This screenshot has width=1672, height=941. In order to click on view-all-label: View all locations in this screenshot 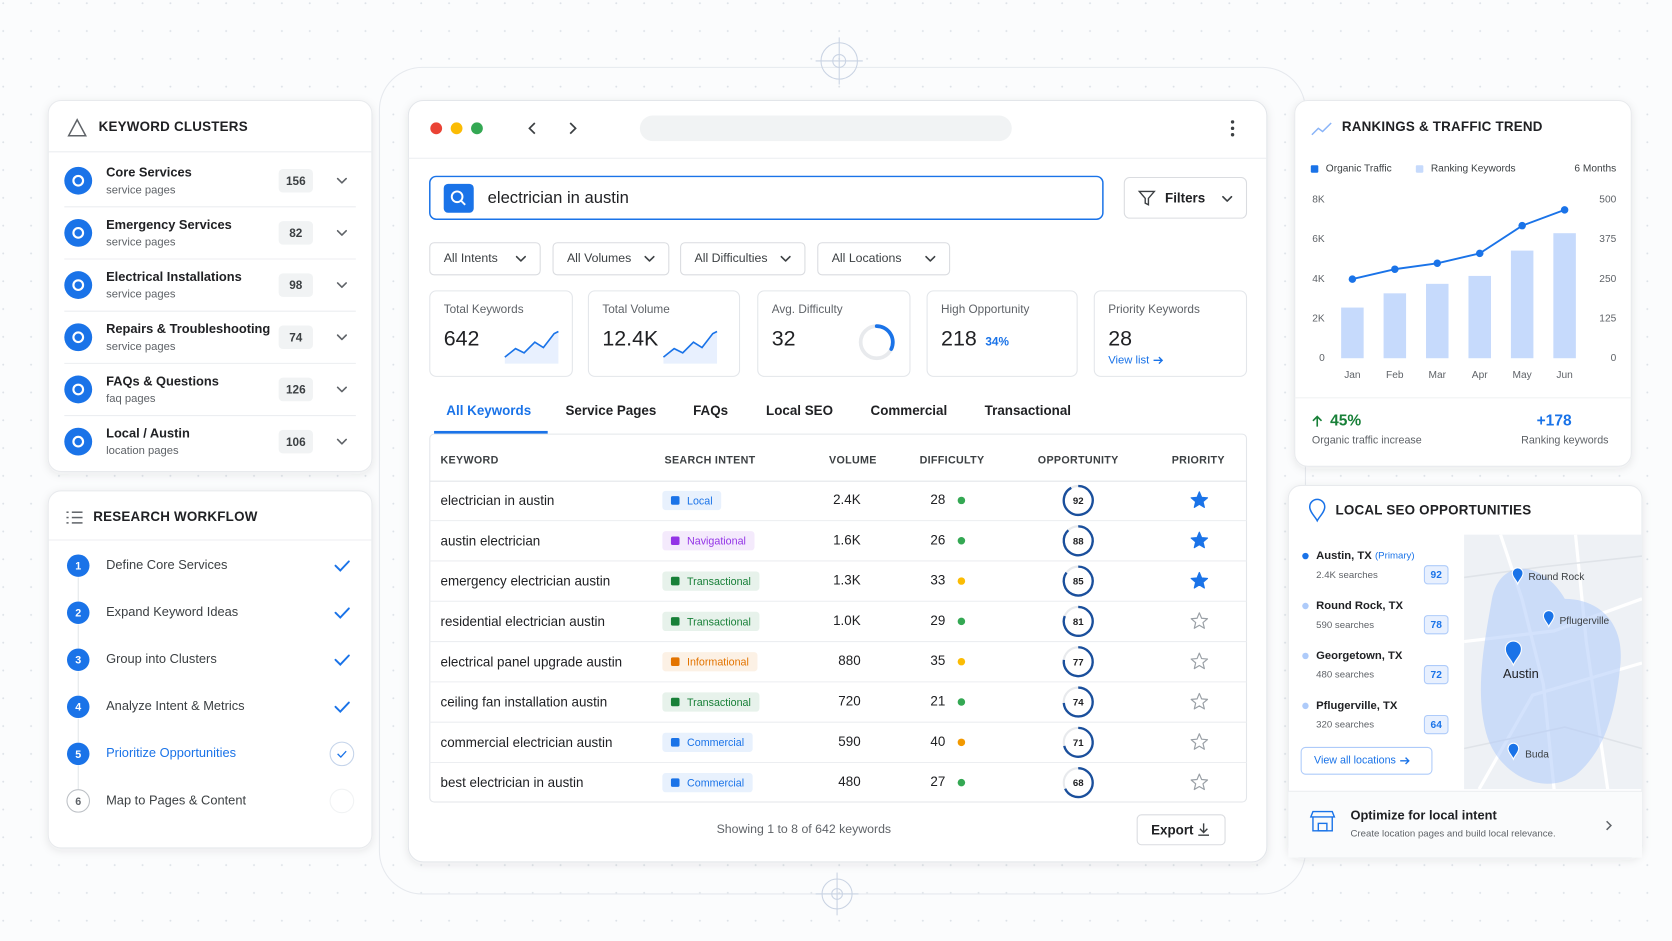, I will do `click(1355, 761)`.